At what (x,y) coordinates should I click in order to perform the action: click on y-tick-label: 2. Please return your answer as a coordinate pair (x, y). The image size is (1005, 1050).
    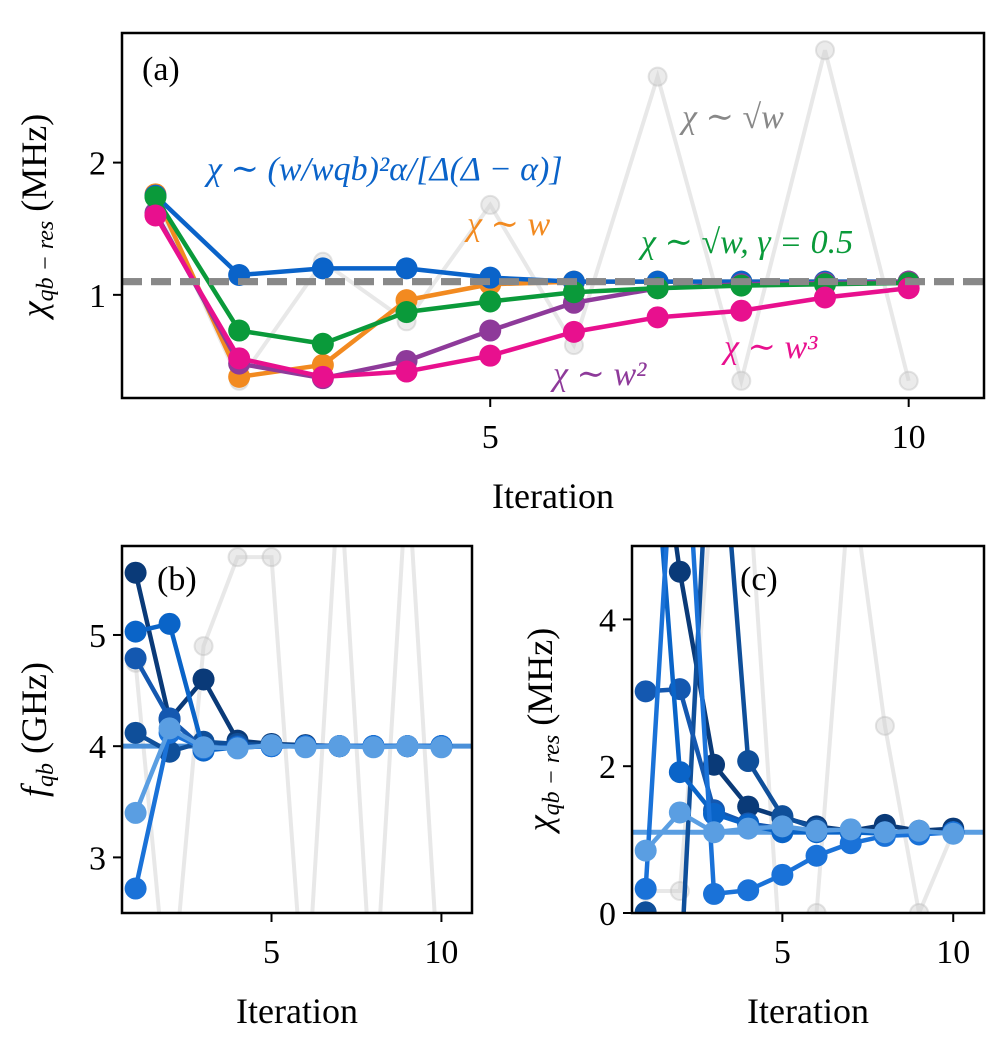
    Looking at the image, I should click on (97, 164).